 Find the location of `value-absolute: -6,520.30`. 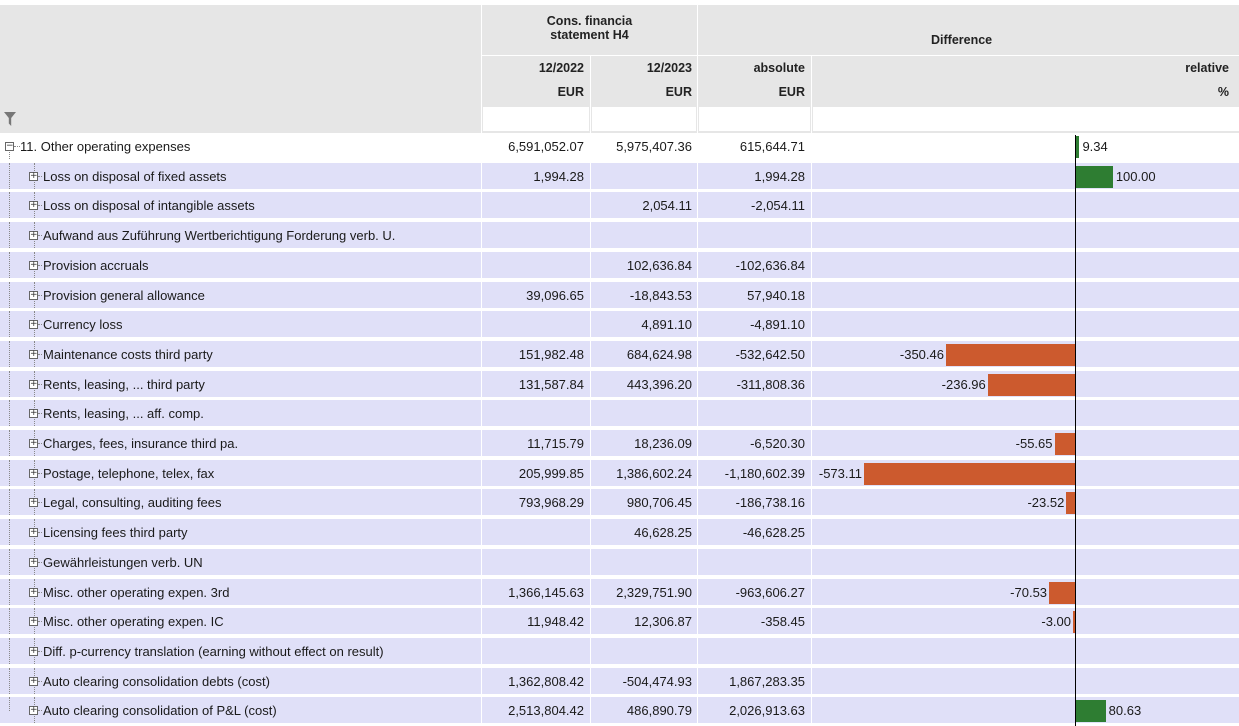

value-absolute: -6,520.30 is located at coordinates (777, 443).